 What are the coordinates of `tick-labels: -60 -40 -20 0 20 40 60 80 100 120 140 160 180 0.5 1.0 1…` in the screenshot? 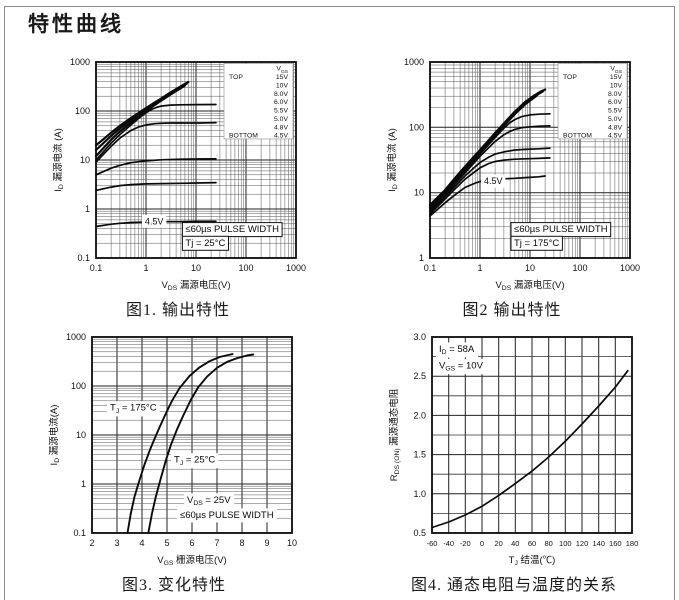 It's located at (525, 440).